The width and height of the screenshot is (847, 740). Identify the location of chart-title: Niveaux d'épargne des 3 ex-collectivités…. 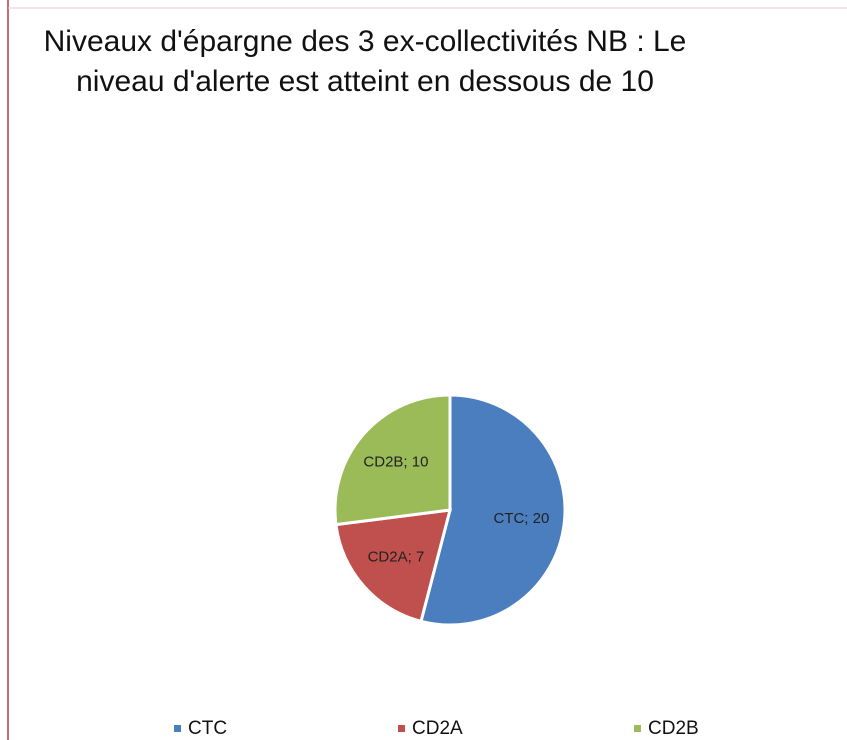
(365, 61).